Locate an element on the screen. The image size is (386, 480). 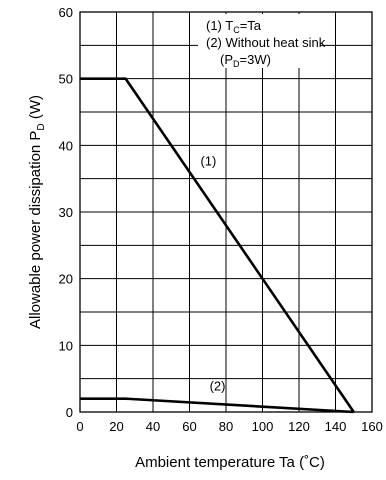
x-tick-label: 60 is located at coordinates (189, 426).